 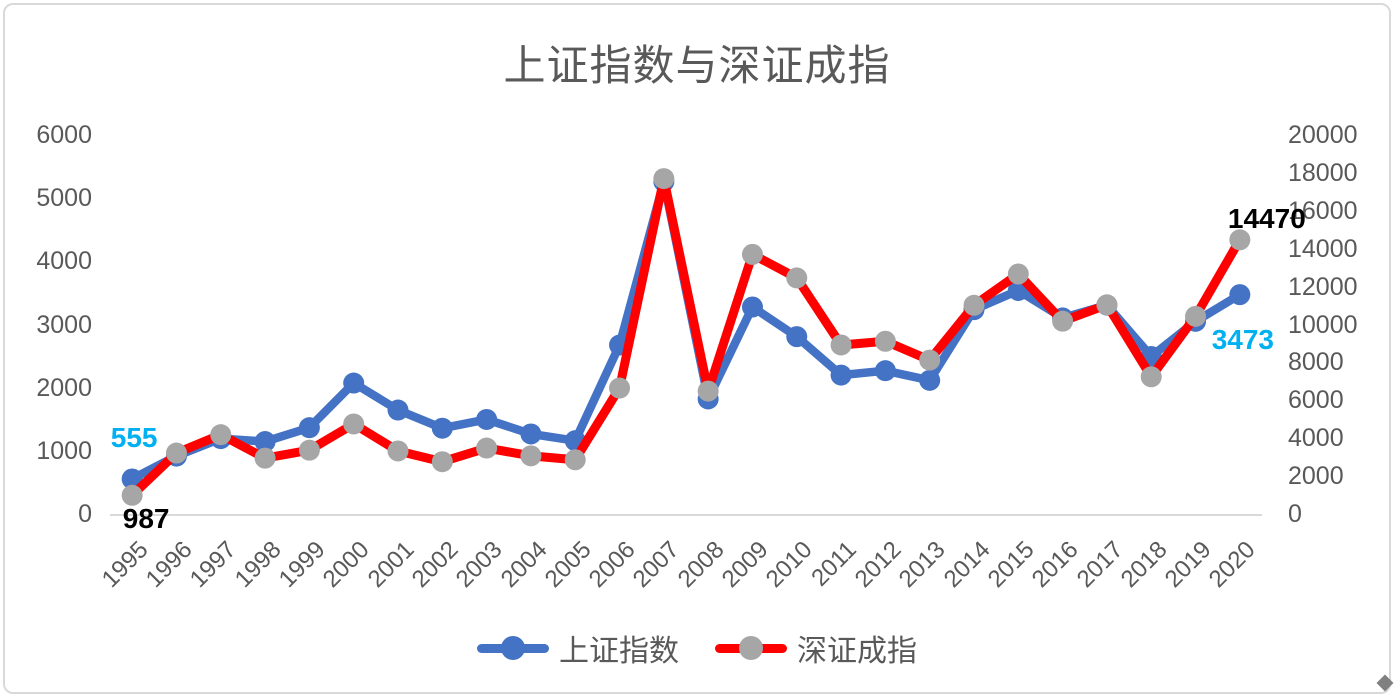 I want to click on point-szse-1998, so click(x=265, y=458).